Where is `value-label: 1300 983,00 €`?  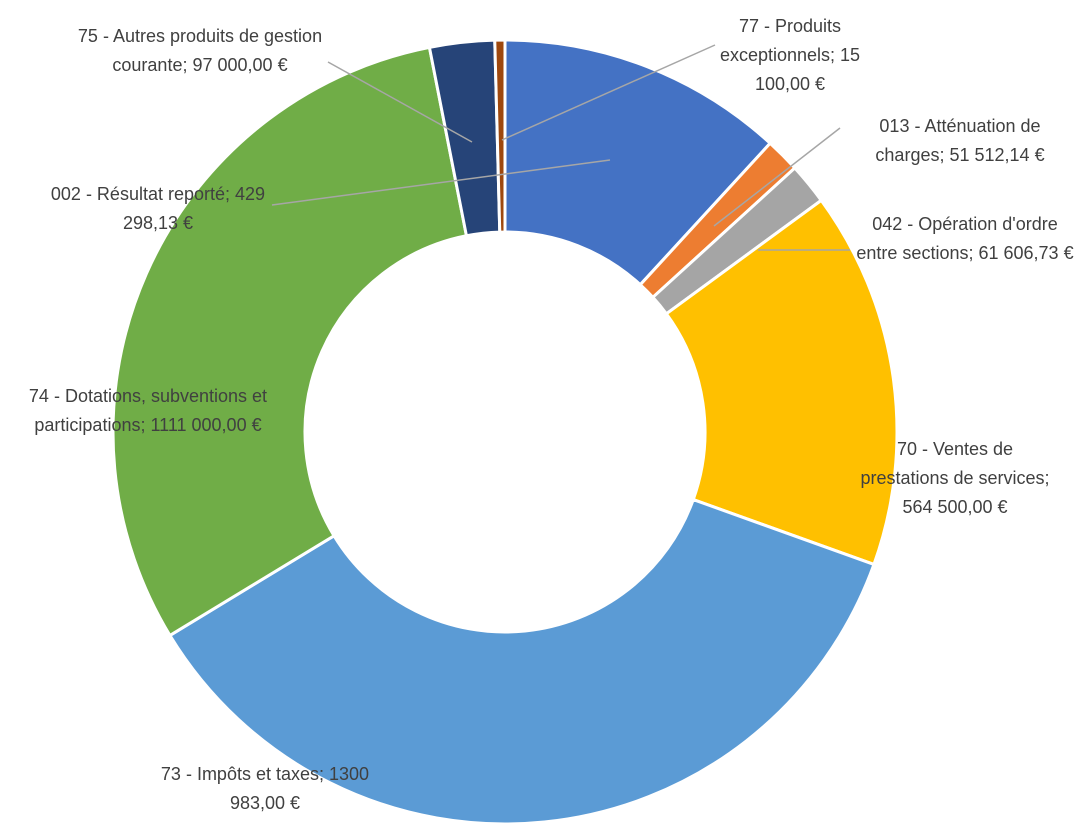
value-label: 1300 983,00 € is located at coordinates (299, 788).